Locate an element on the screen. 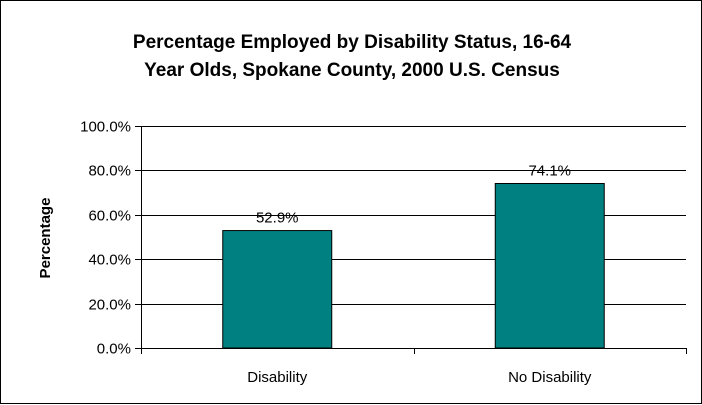  y-axis-title: Percentage is located at coordinates (45, 238).